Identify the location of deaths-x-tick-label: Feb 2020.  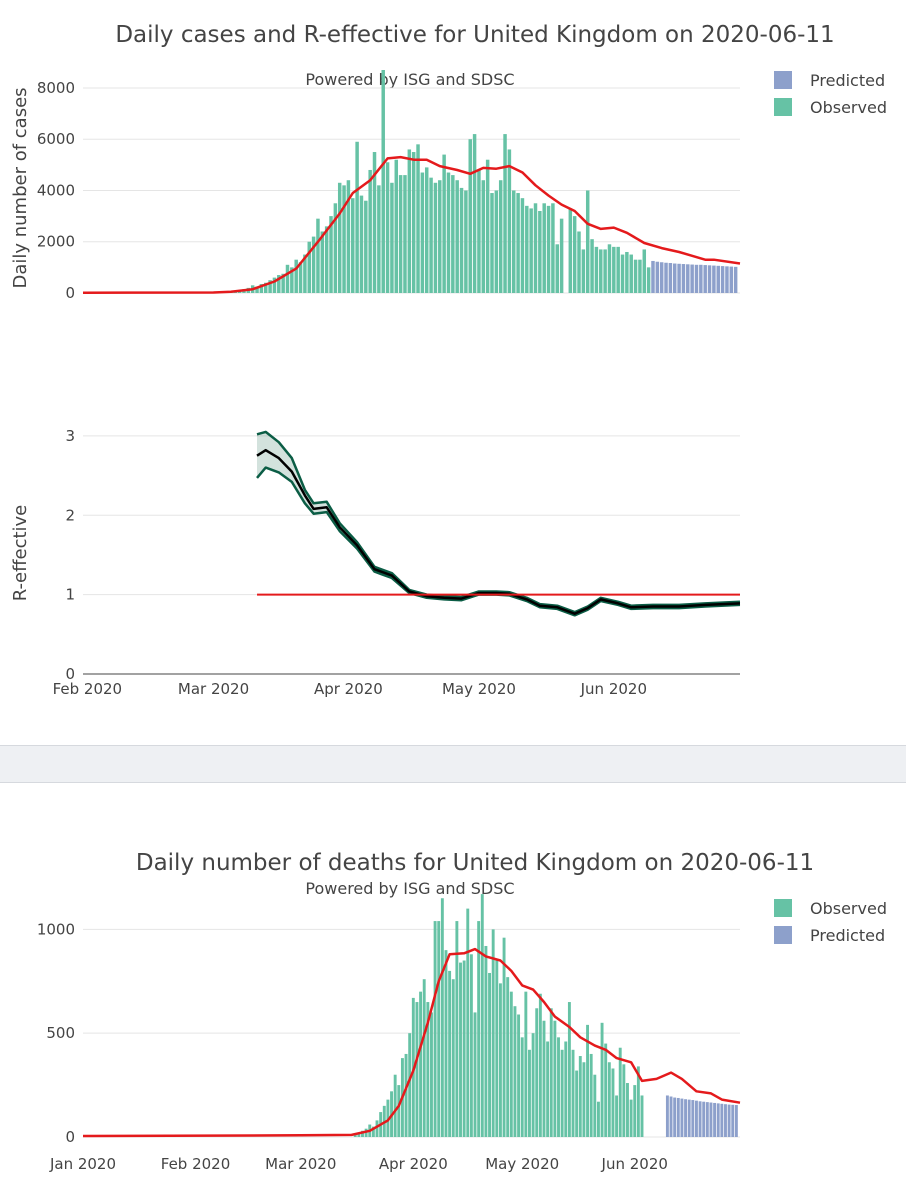
(196, 1164).